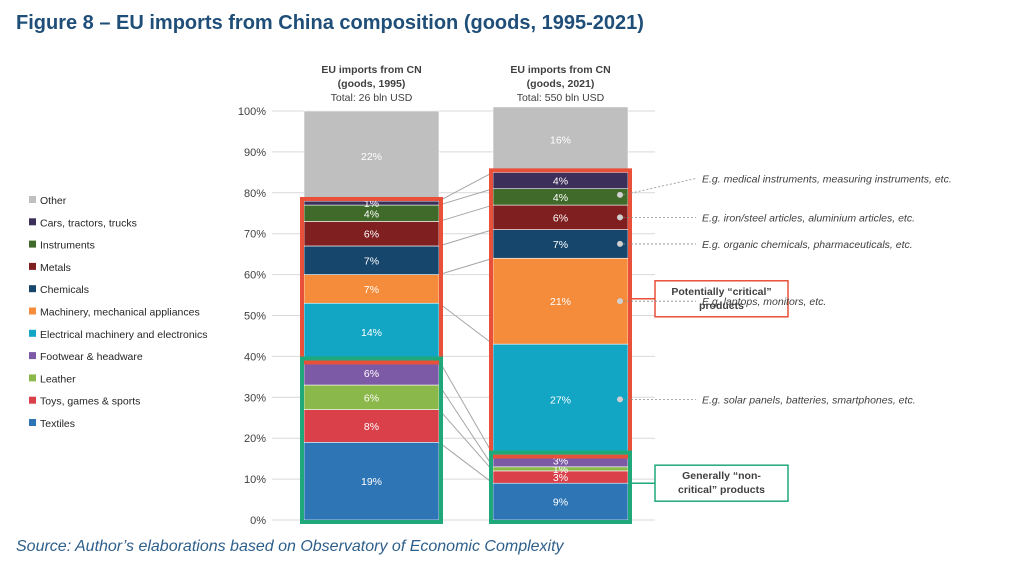 The image size is (1024, 562). I want to click on legend-label: Textiles, so click(57, 424).